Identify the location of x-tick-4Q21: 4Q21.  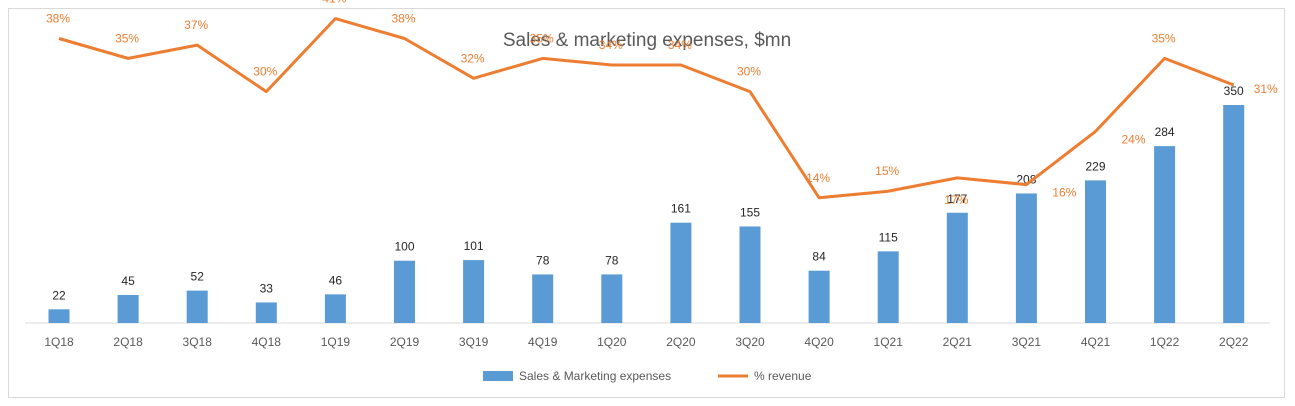
(1096, 342).